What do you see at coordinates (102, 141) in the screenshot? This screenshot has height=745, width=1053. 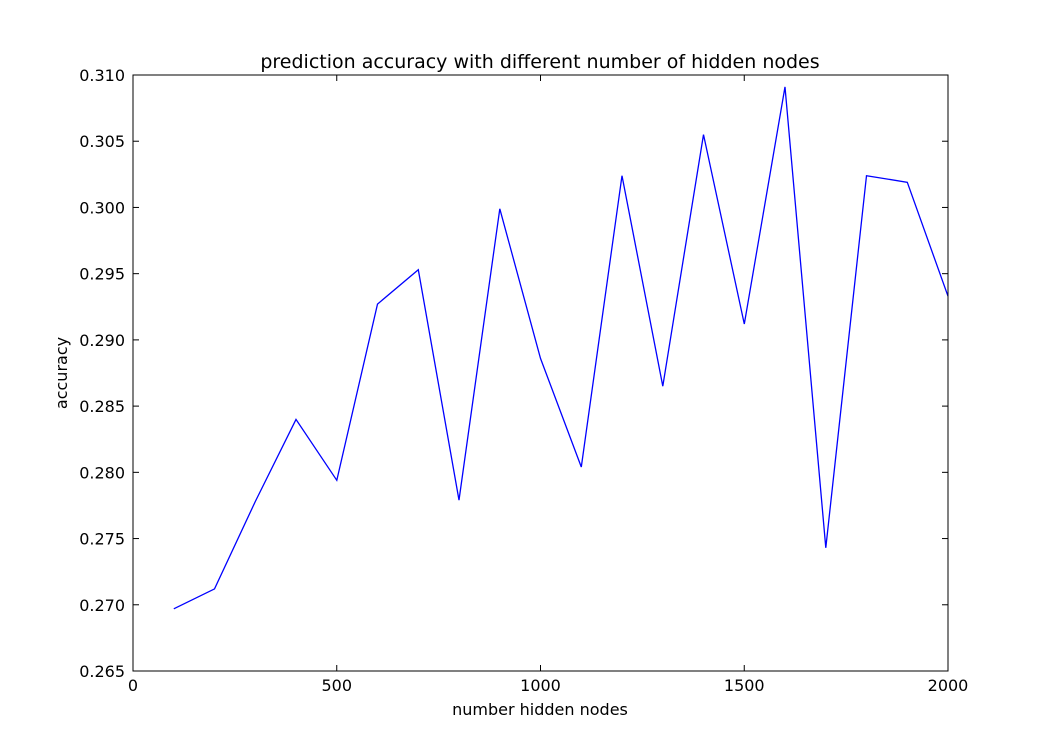 I see `y-tick-label: 0.305` at bounding box center [102, 141].